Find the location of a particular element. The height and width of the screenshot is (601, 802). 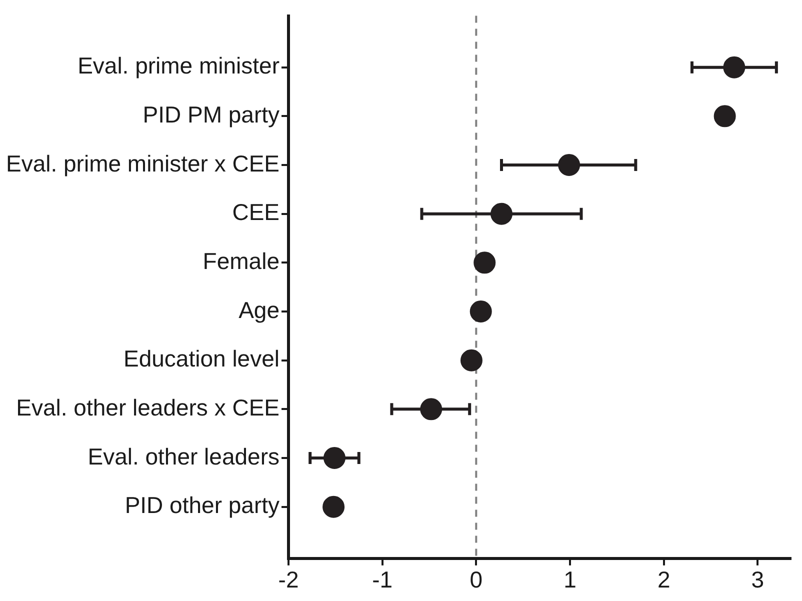

x-tick-label: 3 is located at coordinates (757, 579).